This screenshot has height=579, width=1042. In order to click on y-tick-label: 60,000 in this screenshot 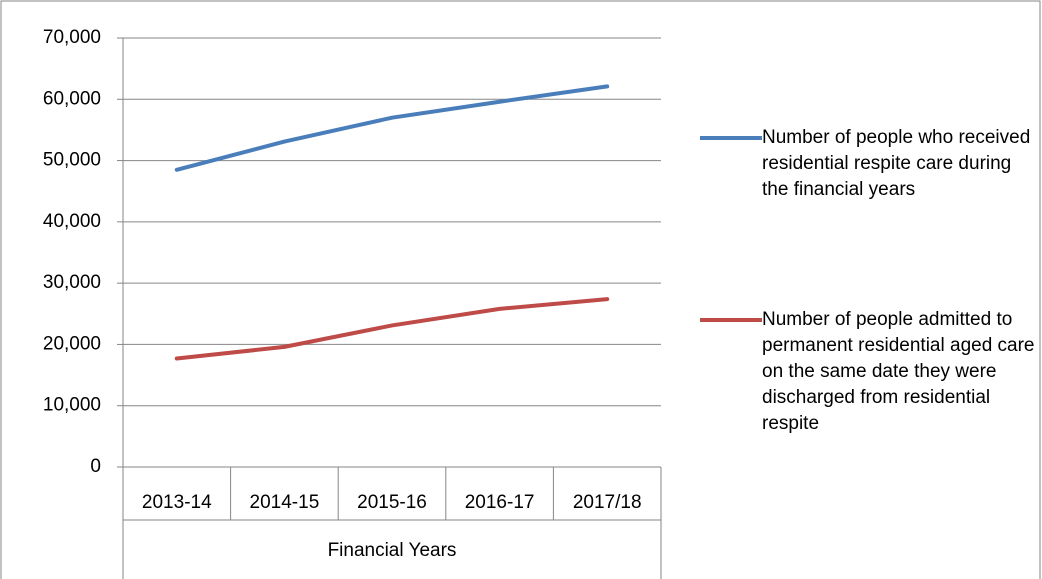, I will do `click(72, 98)`.